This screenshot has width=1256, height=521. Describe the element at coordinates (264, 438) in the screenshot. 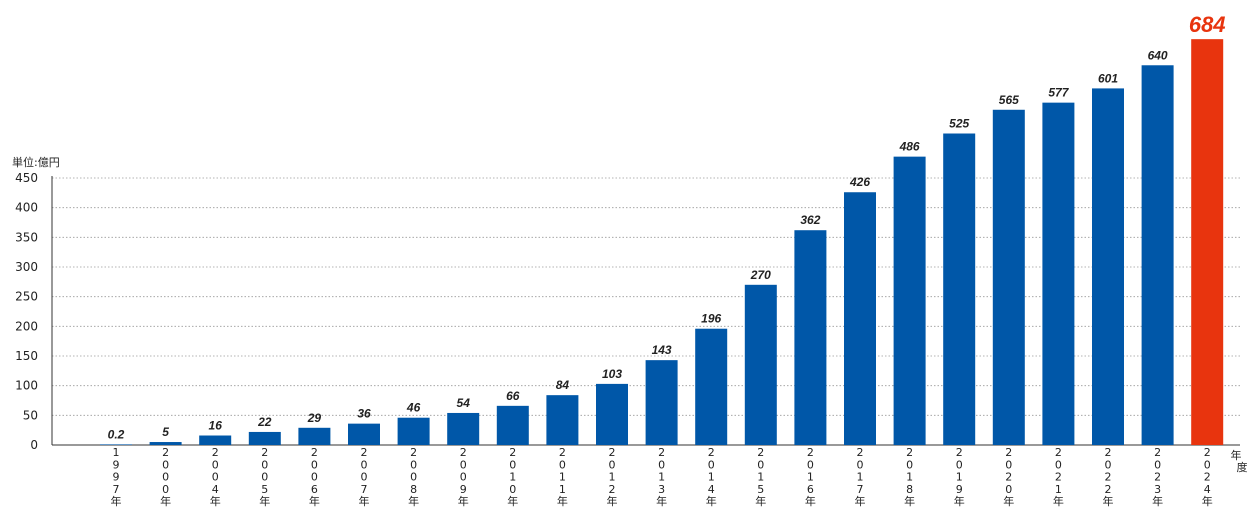

I see `bar-2005年` at that location.